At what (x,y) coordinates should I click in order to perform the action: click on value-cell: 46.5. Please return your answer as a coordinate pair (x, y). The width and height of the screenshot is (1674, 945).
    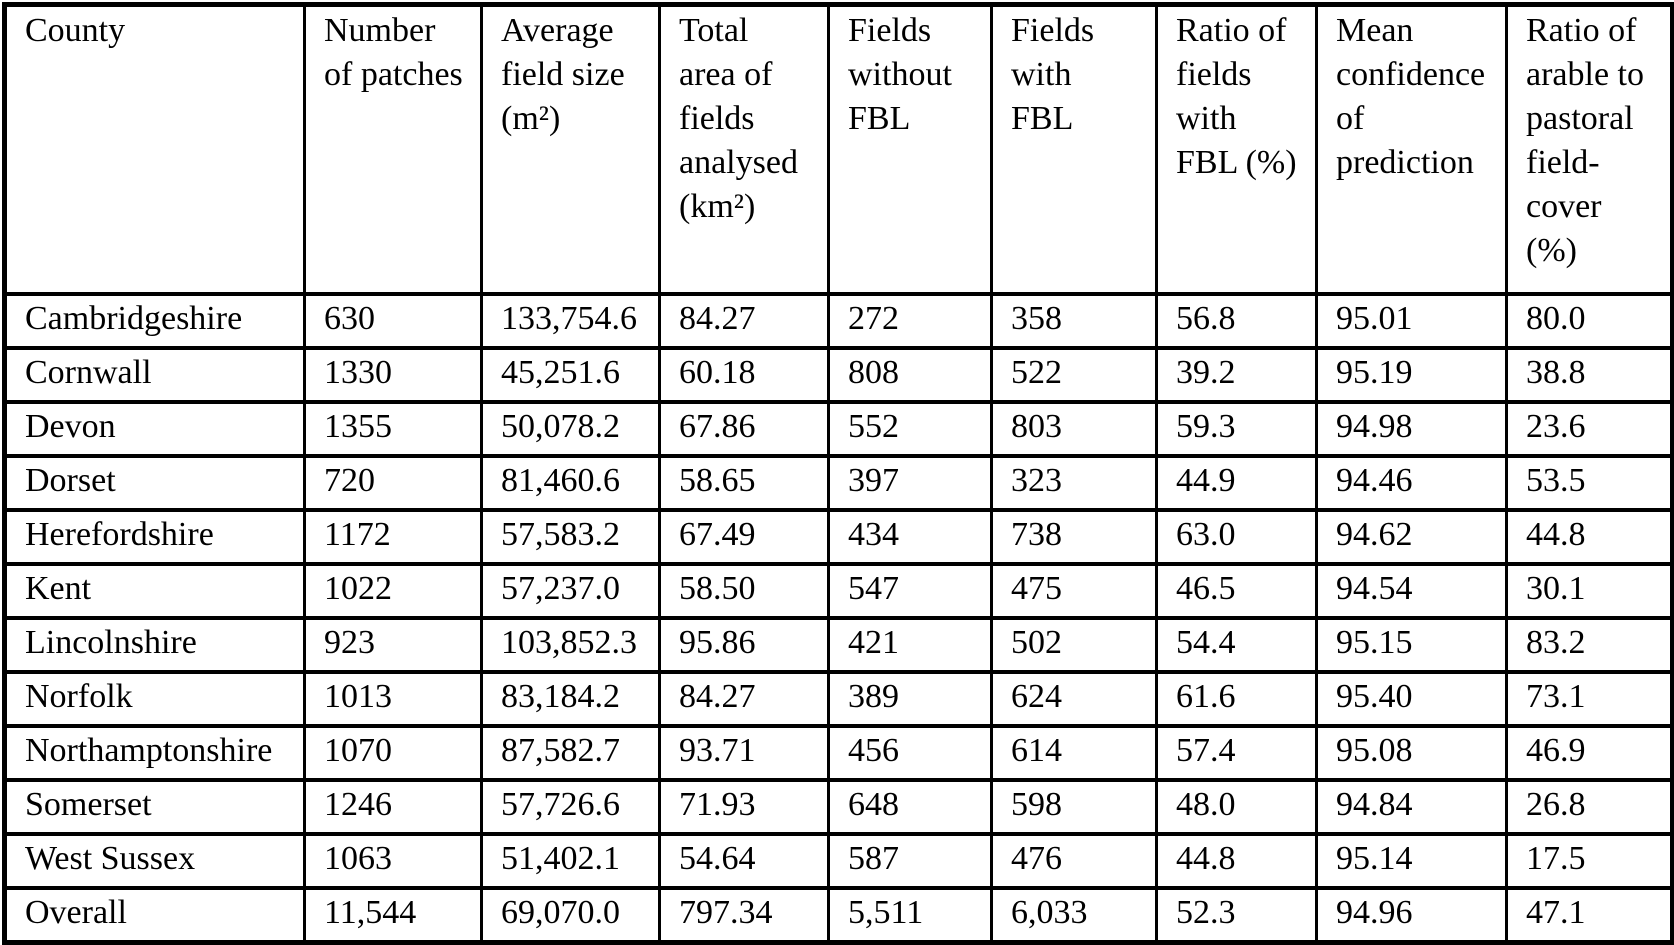
    Looking at the image, I should click on (1236, 591).